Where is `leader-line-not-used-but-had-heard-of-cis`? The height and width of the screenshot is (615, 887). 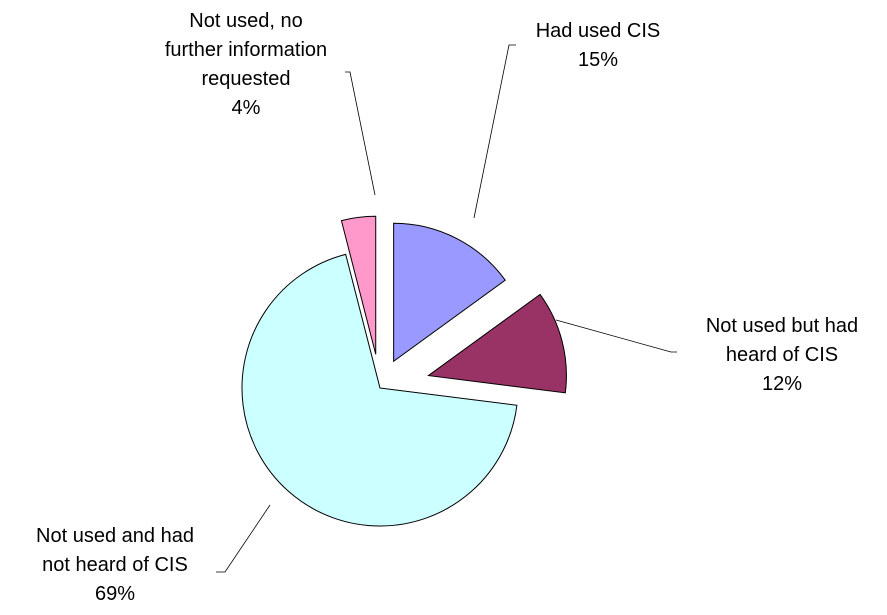 leader-line-not-used-but-had-heard-of-cis is located at coordinates (616, 336).